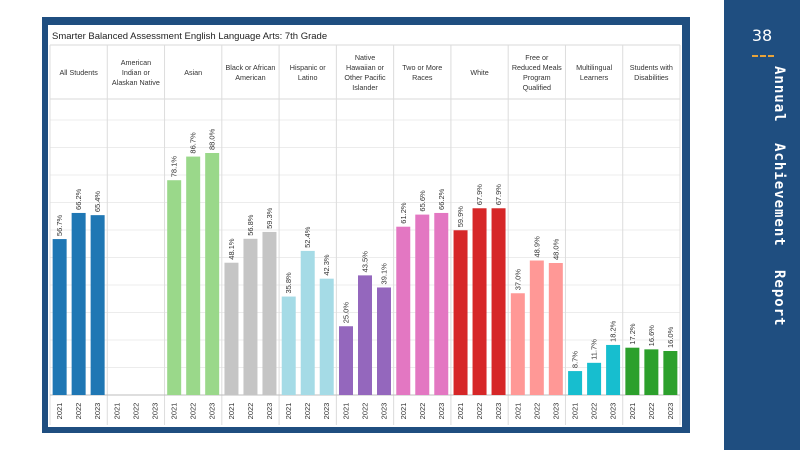 Image resolution: width=800 pixels, height=450 pixels. What do you see at coordinates (307, 237) in the screenshot?
I see `data-label: 52.4%` at bounding box center [307, 237].